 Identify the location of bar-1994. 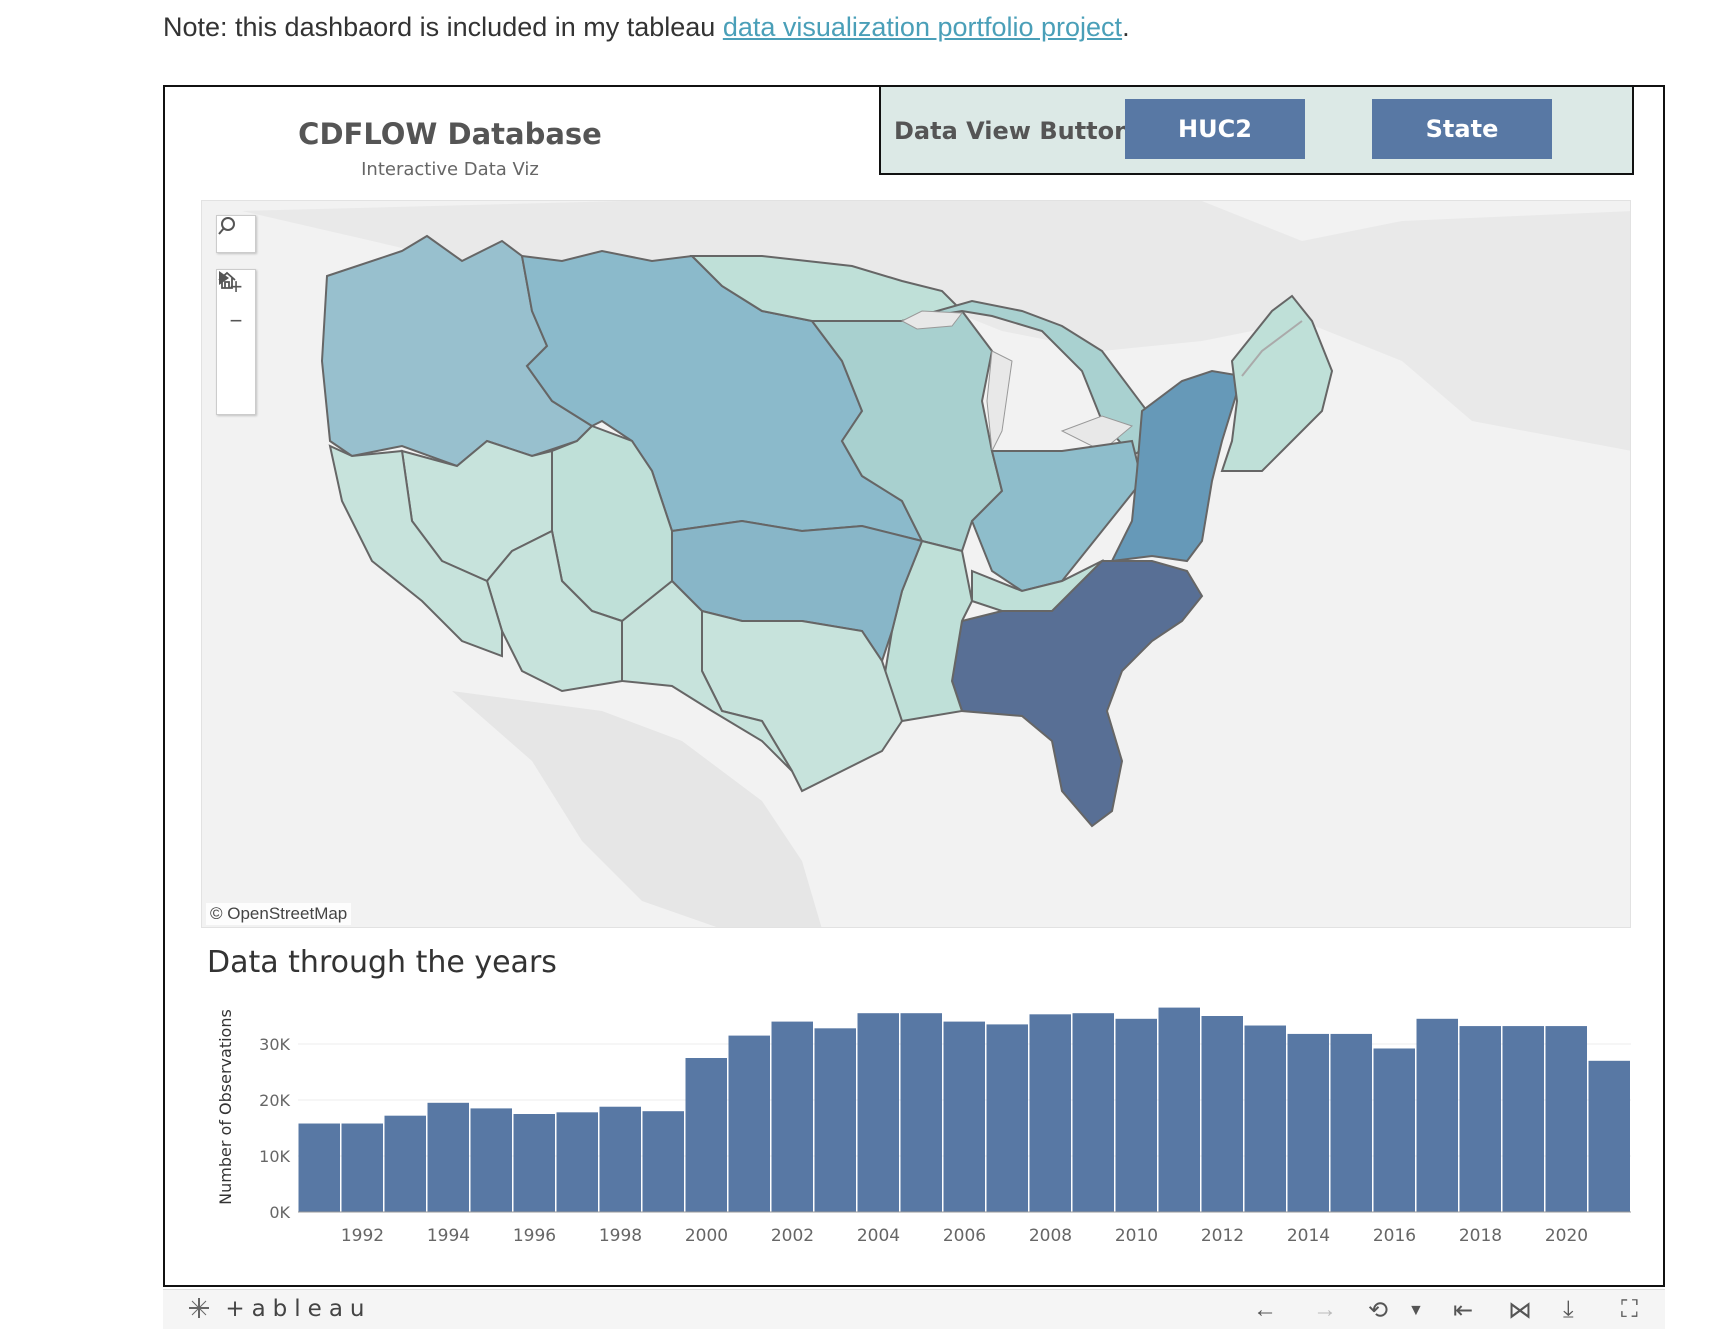
(448, 1157).